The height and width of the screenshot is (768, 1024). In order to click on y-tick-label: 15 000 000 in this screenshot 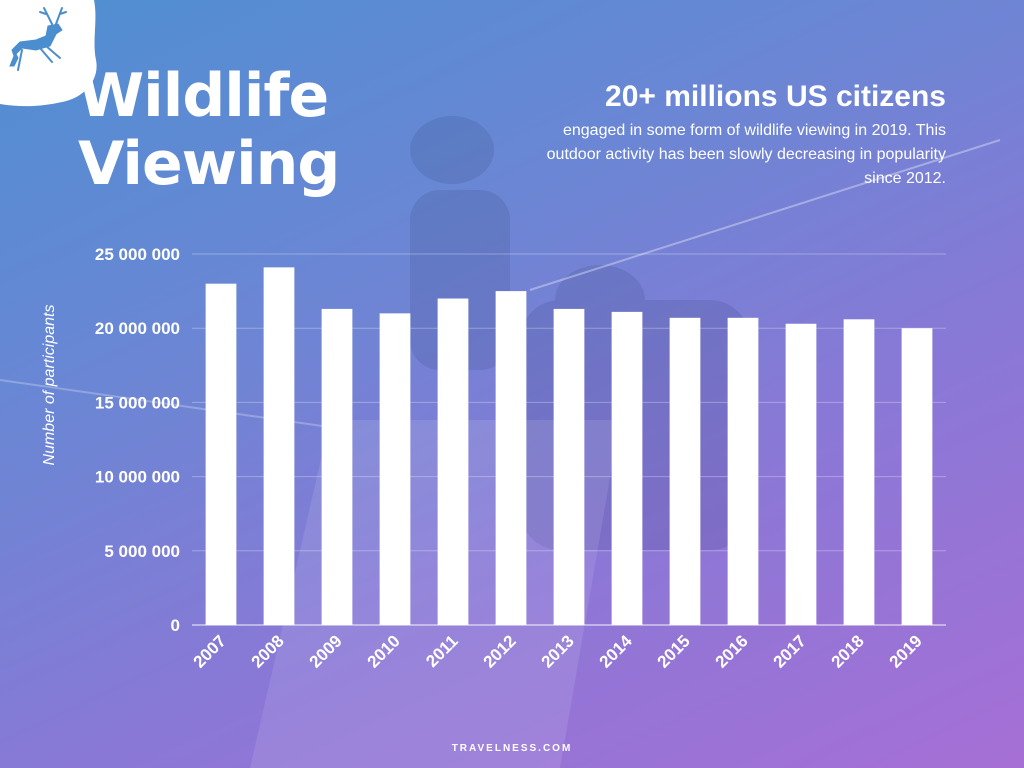, I will do `click(137, 402)`.